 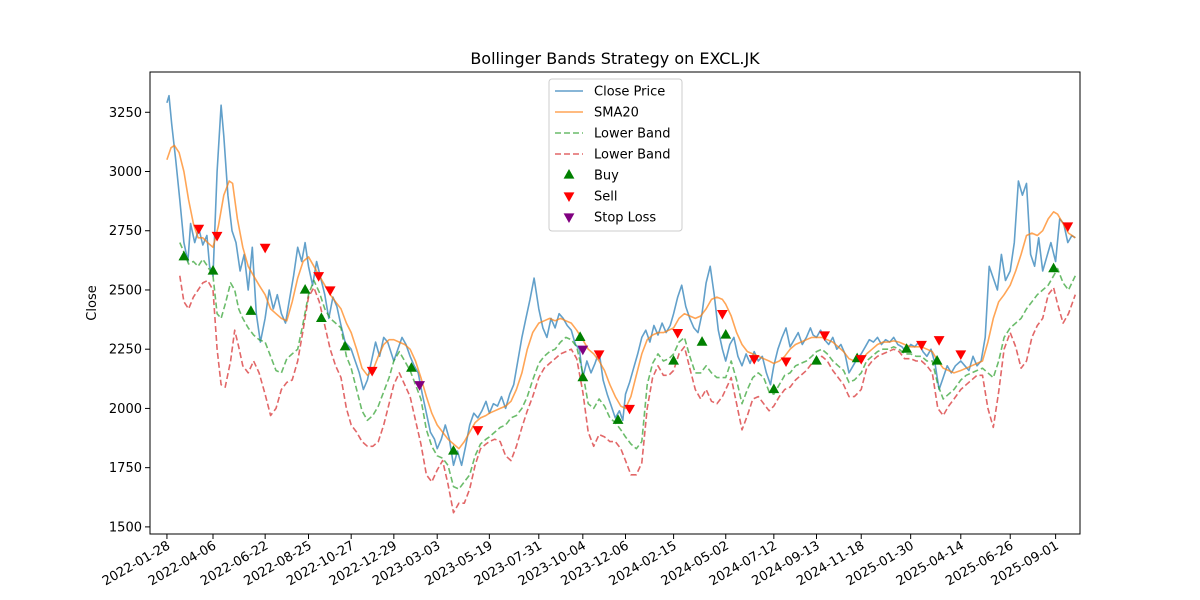 What do you see at coordinates (125, 113) in the screenshot?
I see `y-tick-label: 3250` at bounding box center [125, 113].